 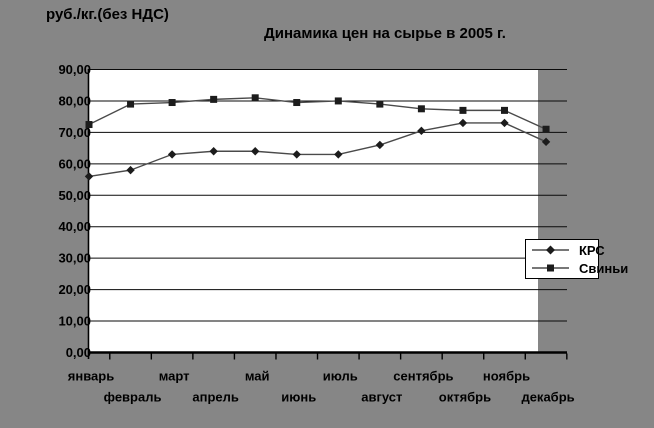 I want to click on y-tick-label: 70,00, so click(x=74, y=132).